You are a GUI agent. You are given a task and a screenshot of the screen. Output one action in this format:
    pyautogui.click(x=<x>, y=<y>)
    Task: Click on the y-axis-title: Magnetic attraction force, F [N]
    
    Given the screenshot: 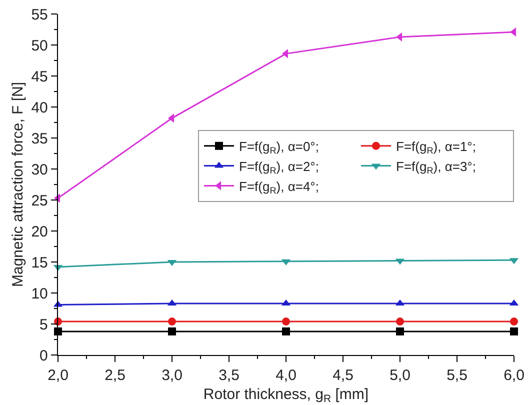 What is the action you would take?
    pyautogui.click(x=17, y=185)
    